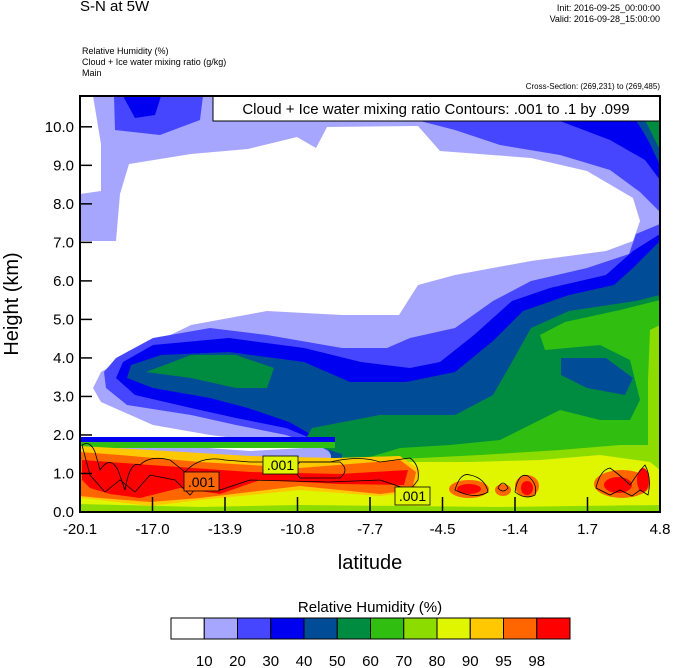 This screenshot has height=668, width=674. What do you see at coordinates (63, 165) in the screenshot?
I see `y-tick-label: 9.0` at bounding box center [63, 165].